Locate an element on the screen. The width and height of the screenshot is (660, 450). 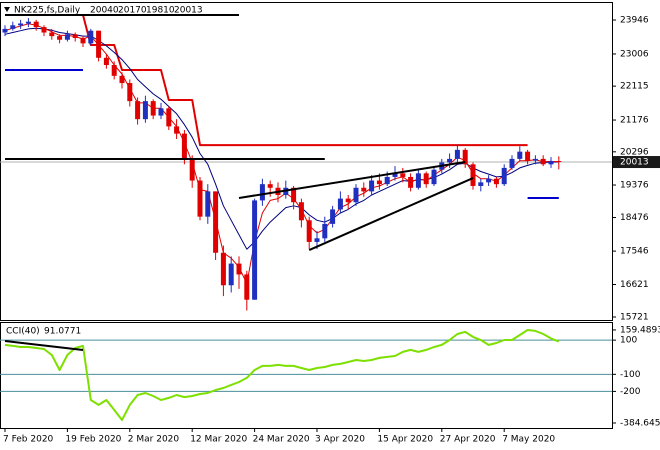
y-tick-label: 19376 is located at coordinates (634, 186).